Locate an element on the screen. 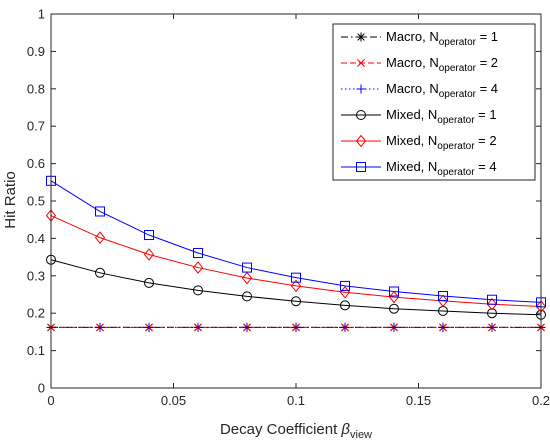 The height and width of the screenshot is (447, 550). y-tick-label: 0.3 is located at coordinates (36, 275).